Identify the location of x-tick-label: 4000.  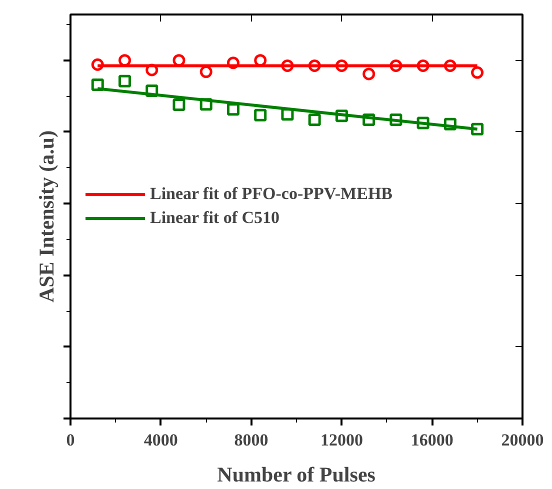
(161, 440).